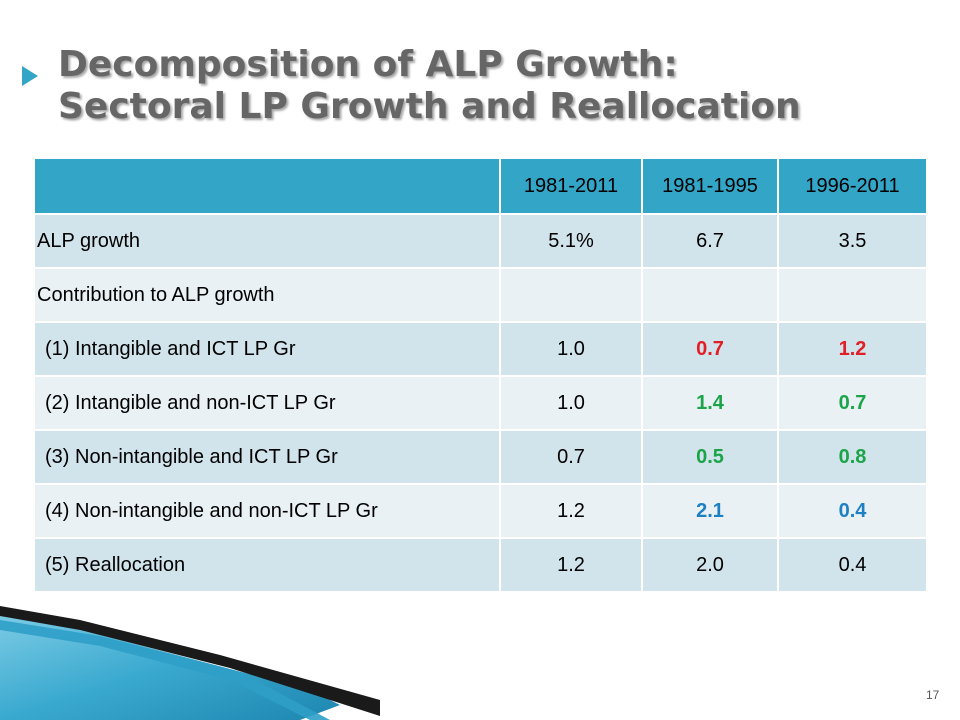 Image resolution: width=960 pixels, height=720 pixels. I want to click on page-number: 17, so click(933, 695).